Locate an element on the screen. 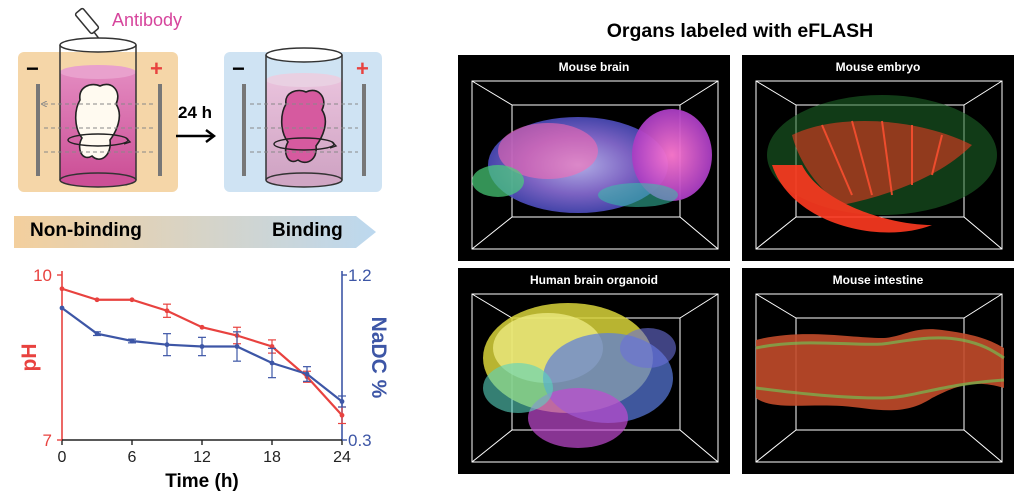 This screenshot has height=500, width=1024. panel-title: Mouse embryo is located at coordinates (878, 67).